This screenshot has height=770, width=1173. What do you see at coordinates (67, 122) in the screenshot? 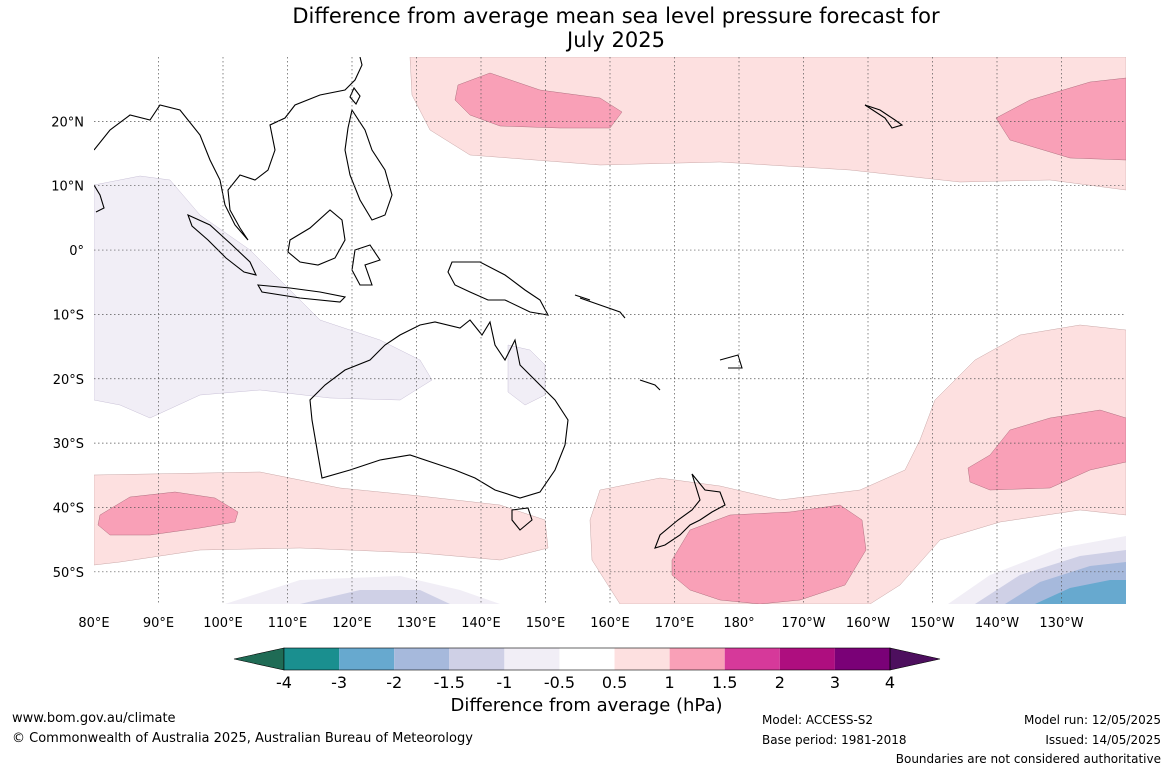
I see `latitude-label: 20°N` at bounding box center [67, 122].